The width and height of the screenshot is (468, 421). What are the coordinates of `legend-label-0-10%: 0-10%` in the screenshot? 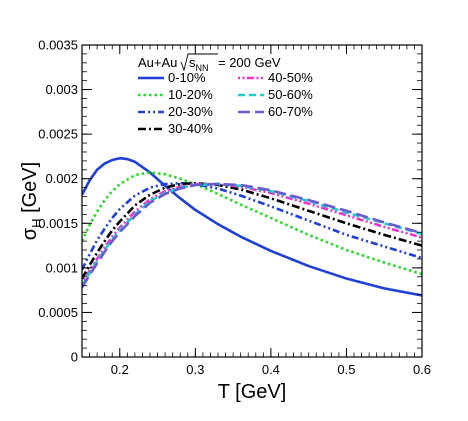 It's located at (187, 77).